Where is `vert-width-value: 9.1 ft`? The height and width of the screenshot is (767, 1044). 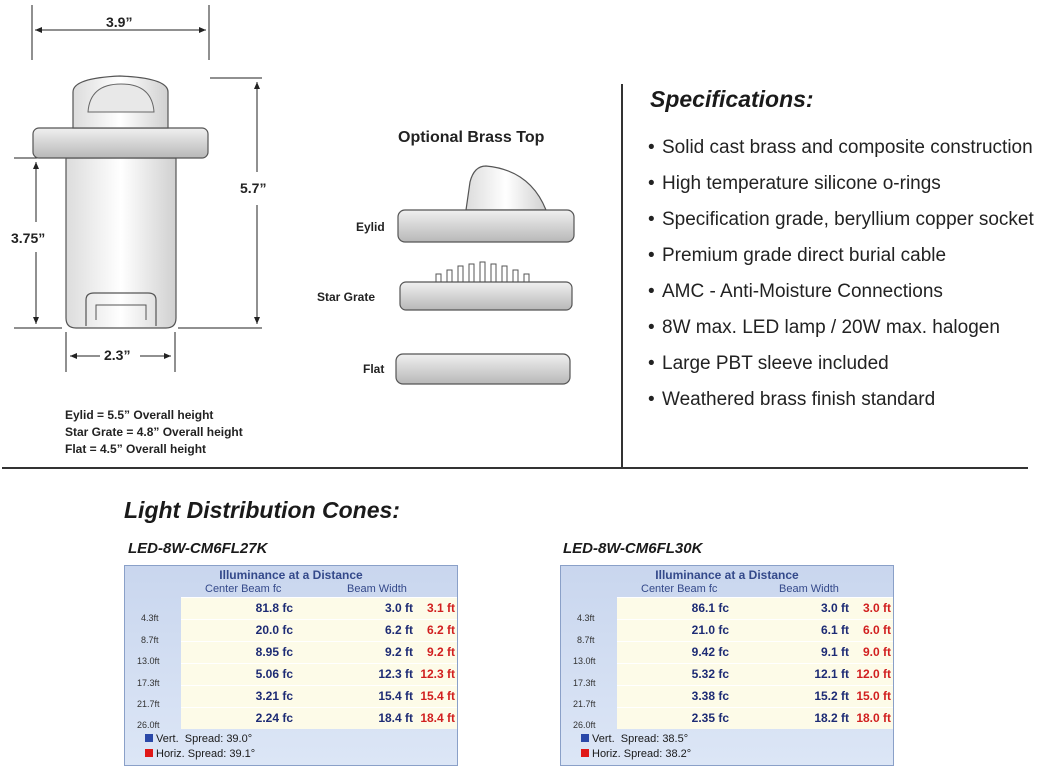 vert-width-value: 9.1 ft is located at coordinates (834, 652).